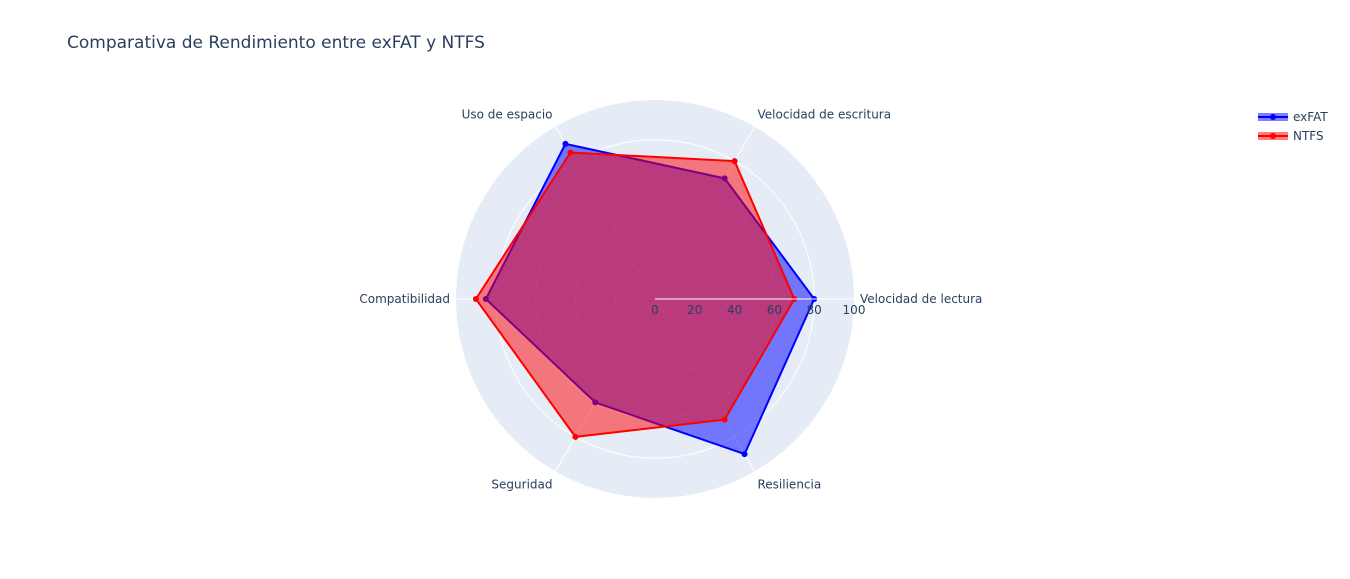  Describe the element at coordinates (921, 299) in the screenshot. I see `category-label: Velocidad de lectura` at that location.